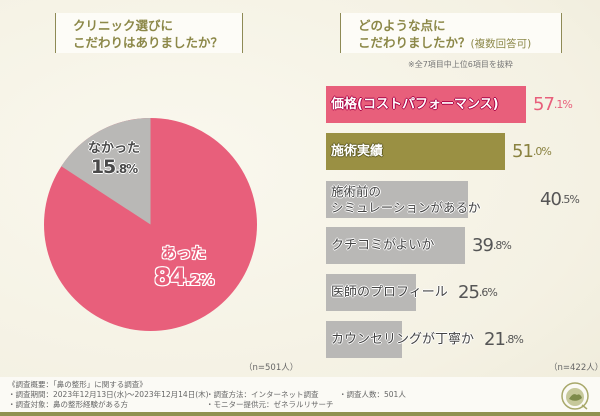 This screenshot has width=600, height=416. Describe the element at coordinates (415, 104) in the screenshot. I see `bar-label-price: 価格(コストパフォーマンス)` at that location.